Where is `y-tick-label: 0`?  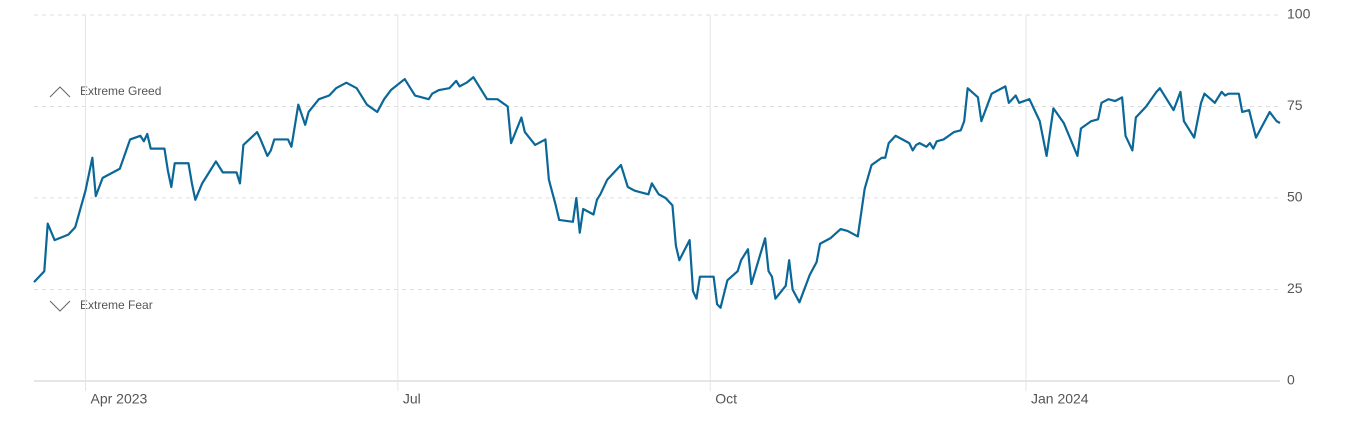
y-tick-label: 0 is located at coordinates (1291, 380).